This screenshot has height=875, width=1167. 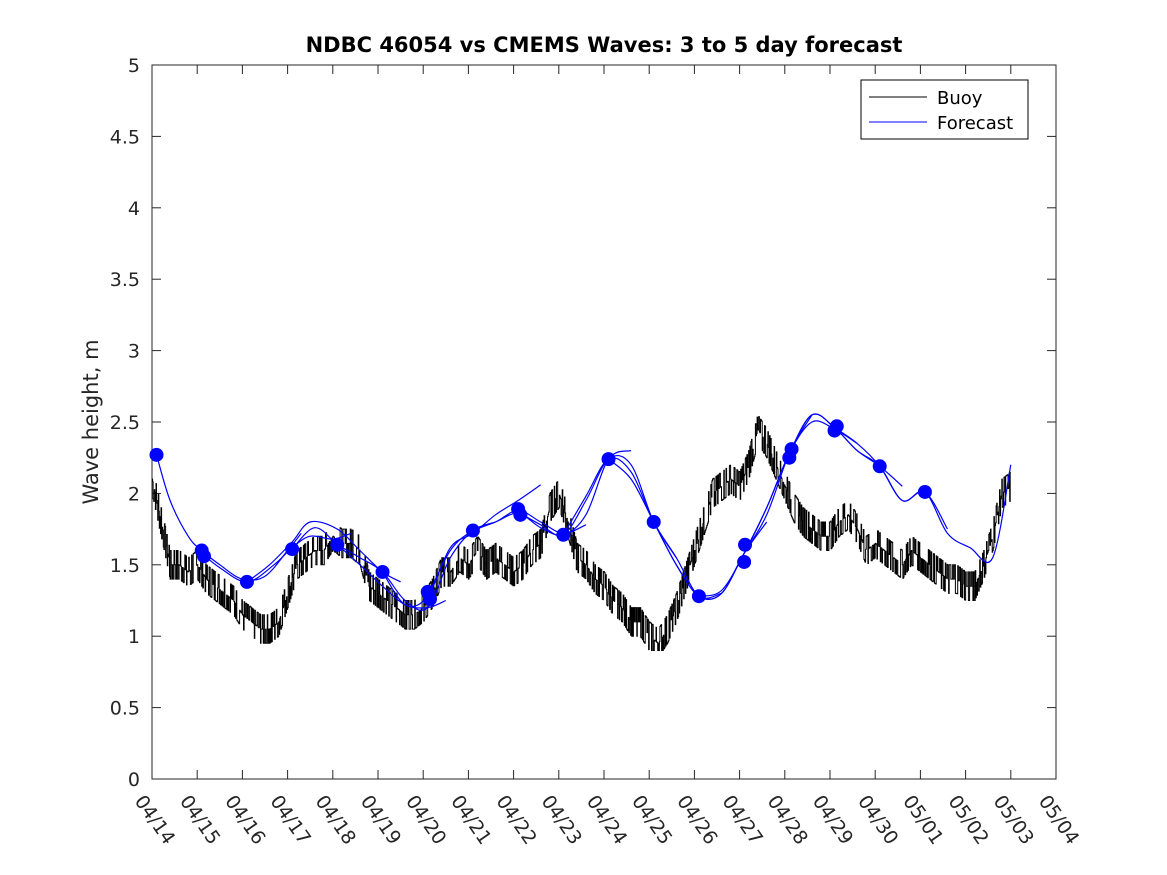 What do you see at coordinates (125, 137) in the screenshot?
I see `y-tick-label: 4.5` at bounding box center [125, 137].